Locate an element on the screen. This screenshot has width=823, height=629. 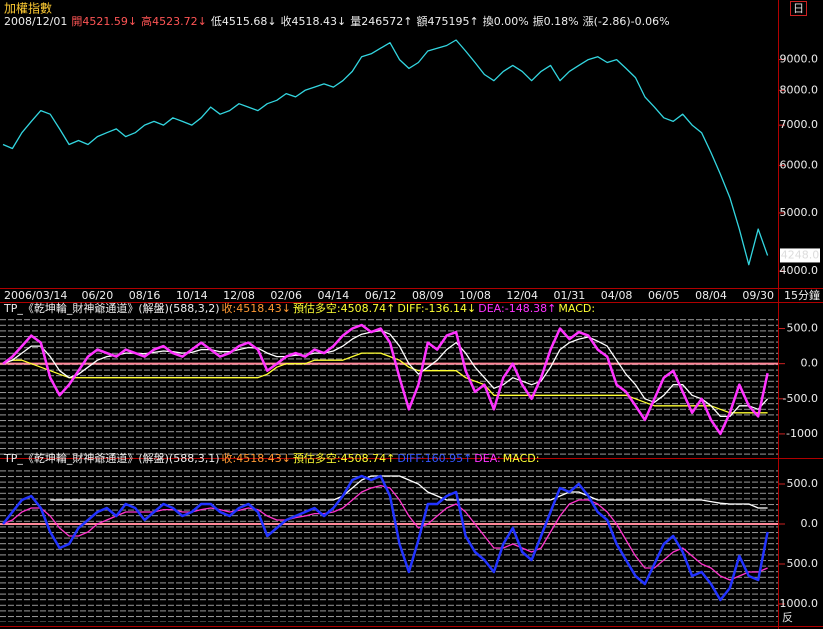
y-tick-label: 5000.0 is located at coordinates (799, 212).